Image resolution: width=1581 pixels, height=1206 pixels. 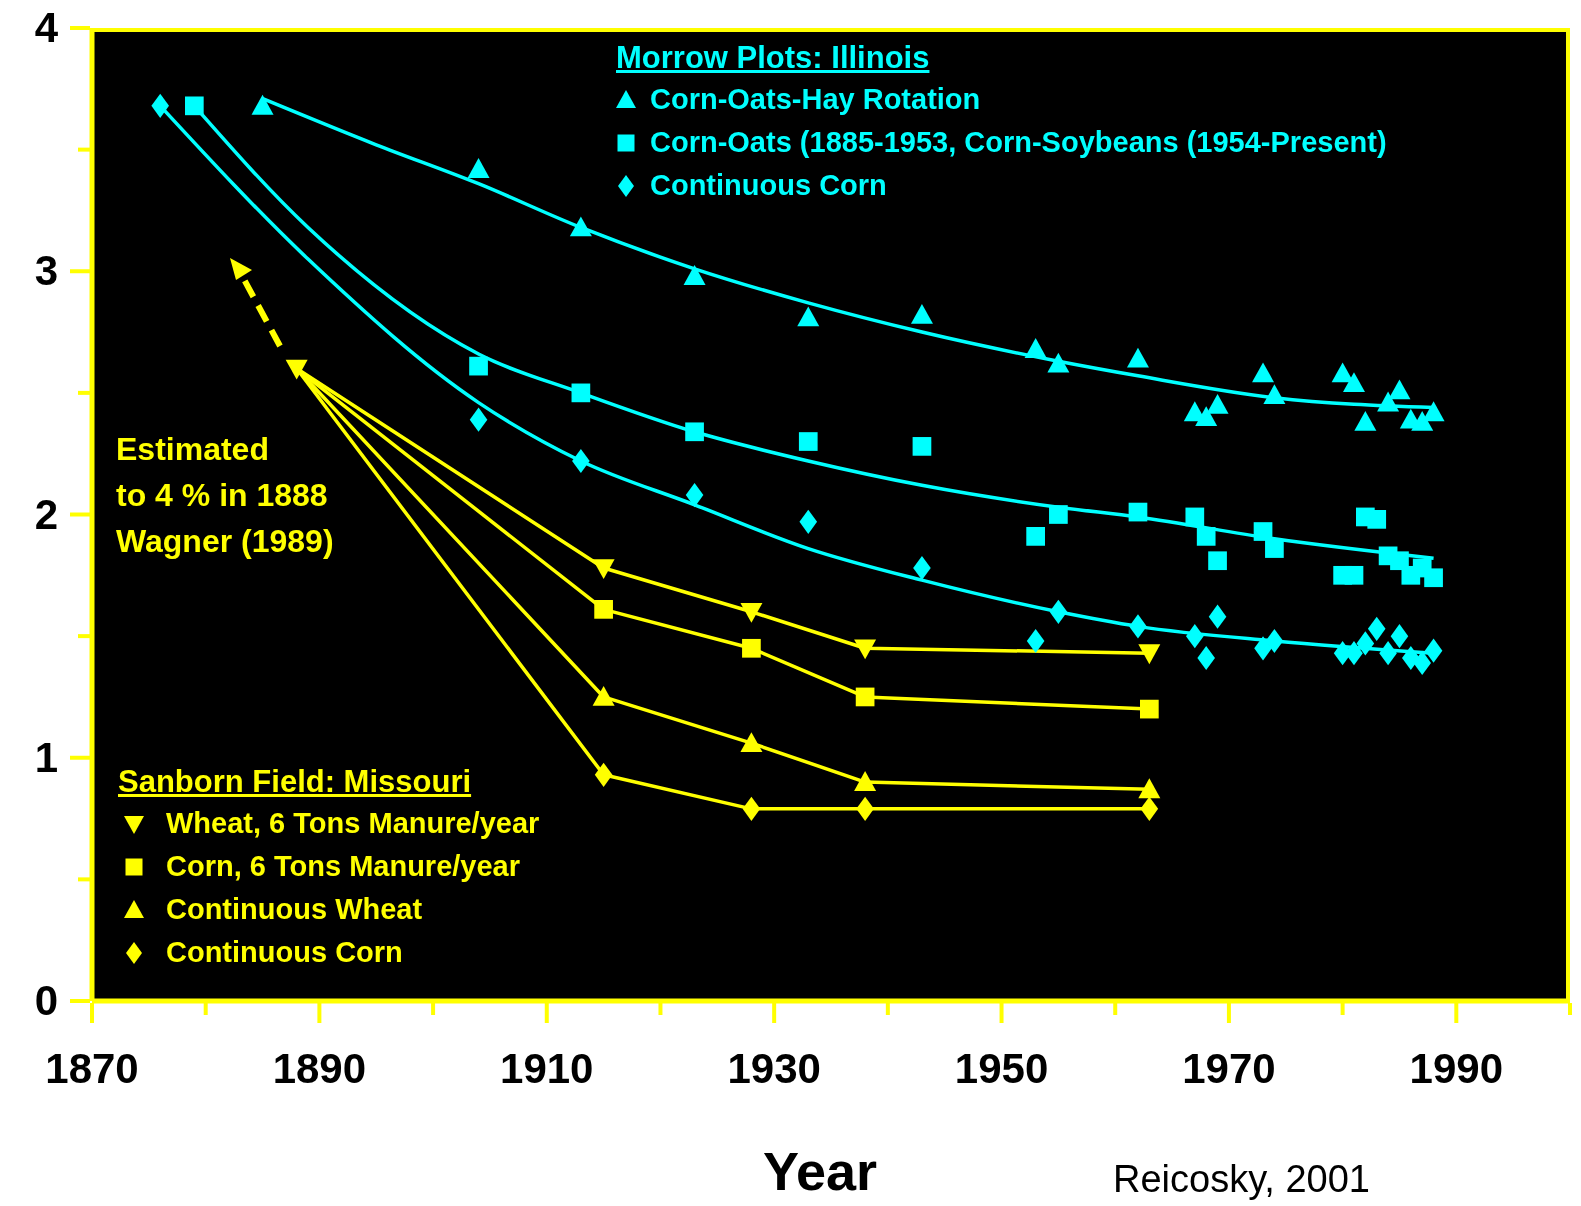 What do you see at coordinates (820, 1171) in the screenshot?
I see `x-axis-title: Year` at bounding box center [820, 1171].